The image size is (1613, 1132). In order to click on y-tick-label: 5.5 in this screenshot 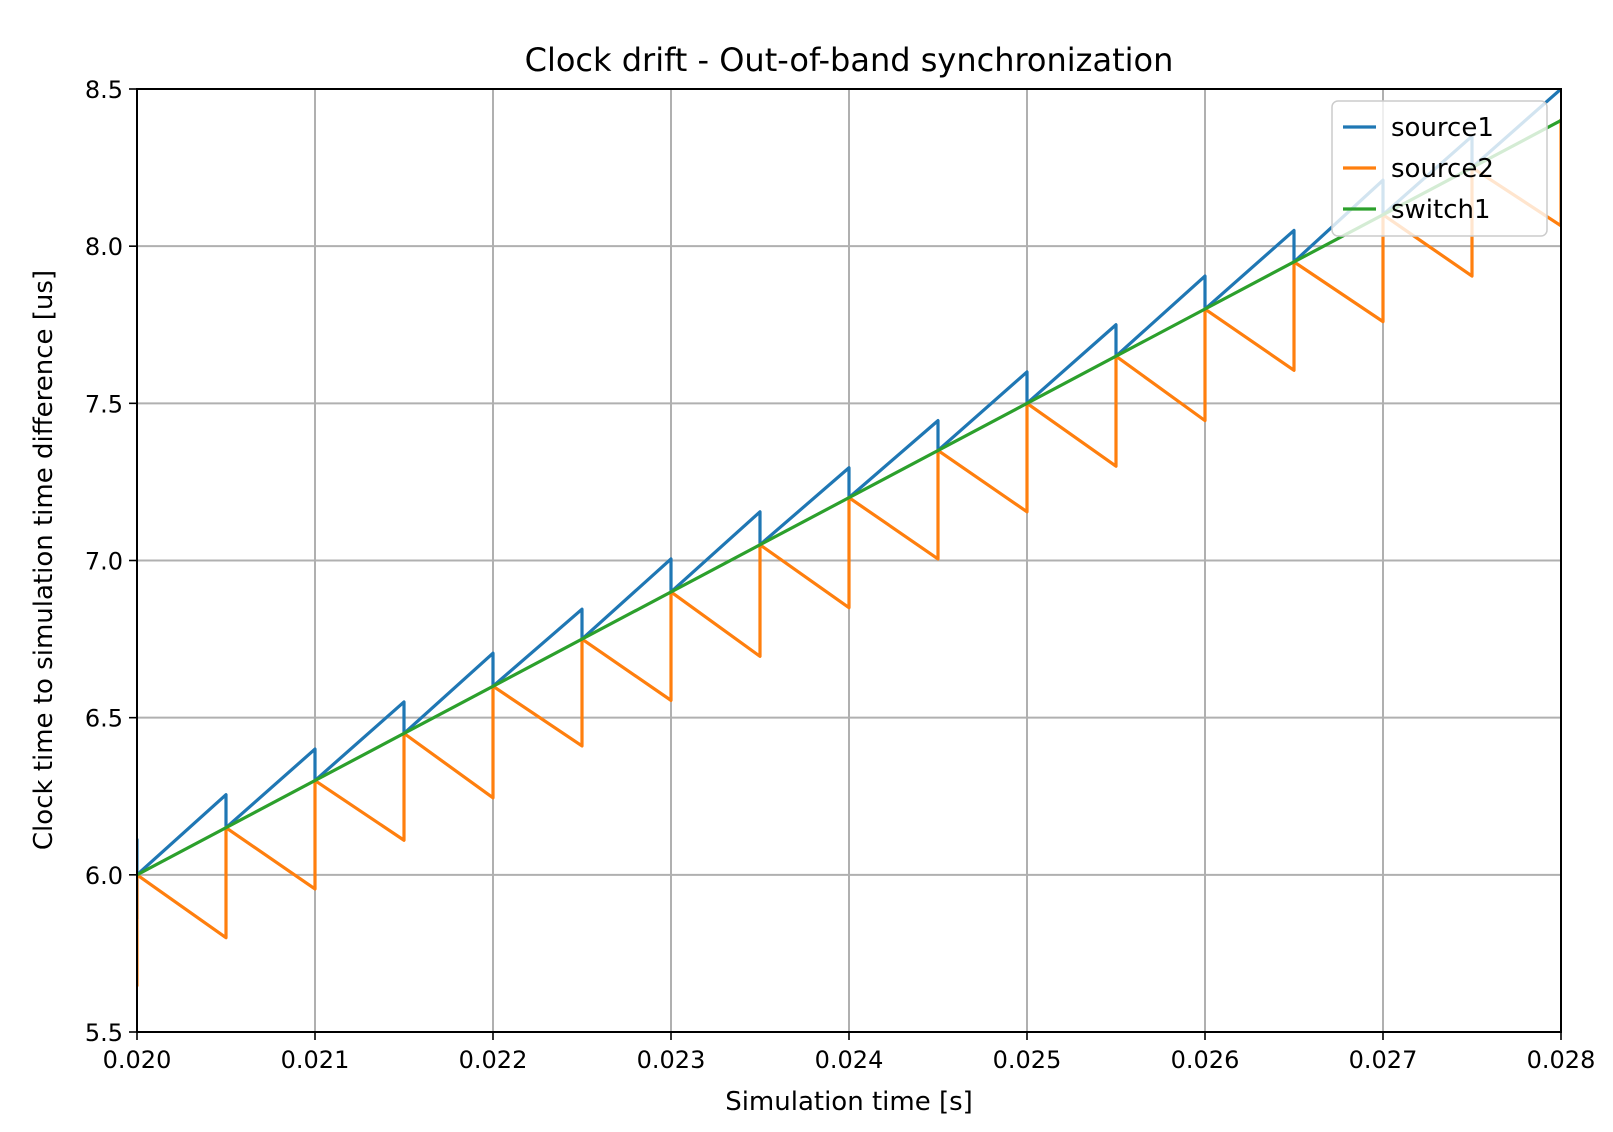, I will do `click(104, 1033)`.